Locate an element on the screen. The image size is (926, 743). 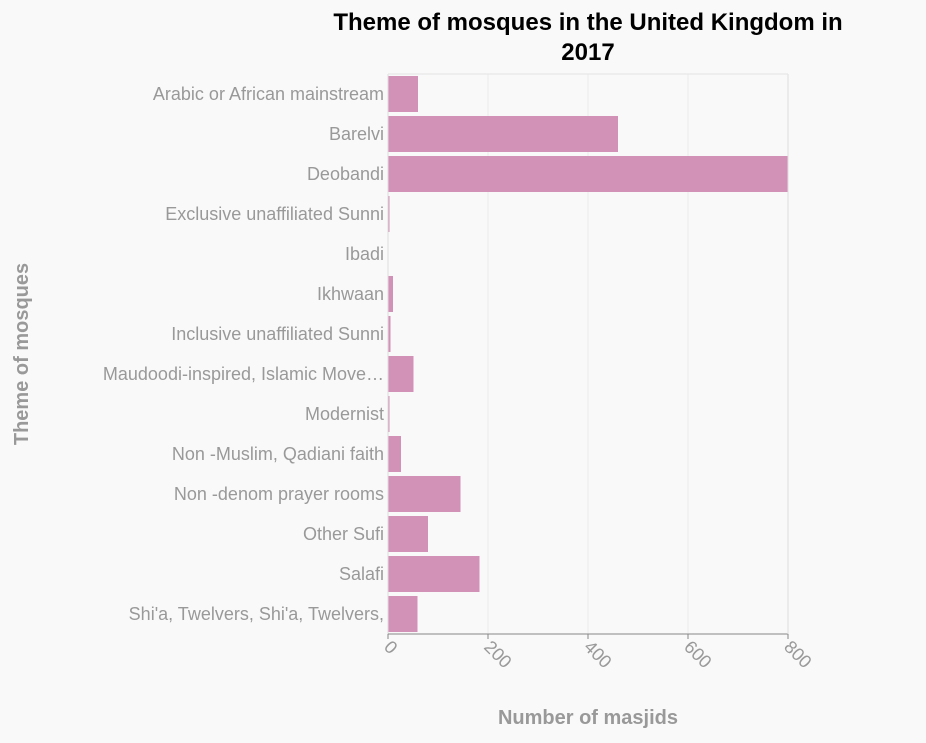
x-tick-label: 800 is located at coordinates (797, 654).